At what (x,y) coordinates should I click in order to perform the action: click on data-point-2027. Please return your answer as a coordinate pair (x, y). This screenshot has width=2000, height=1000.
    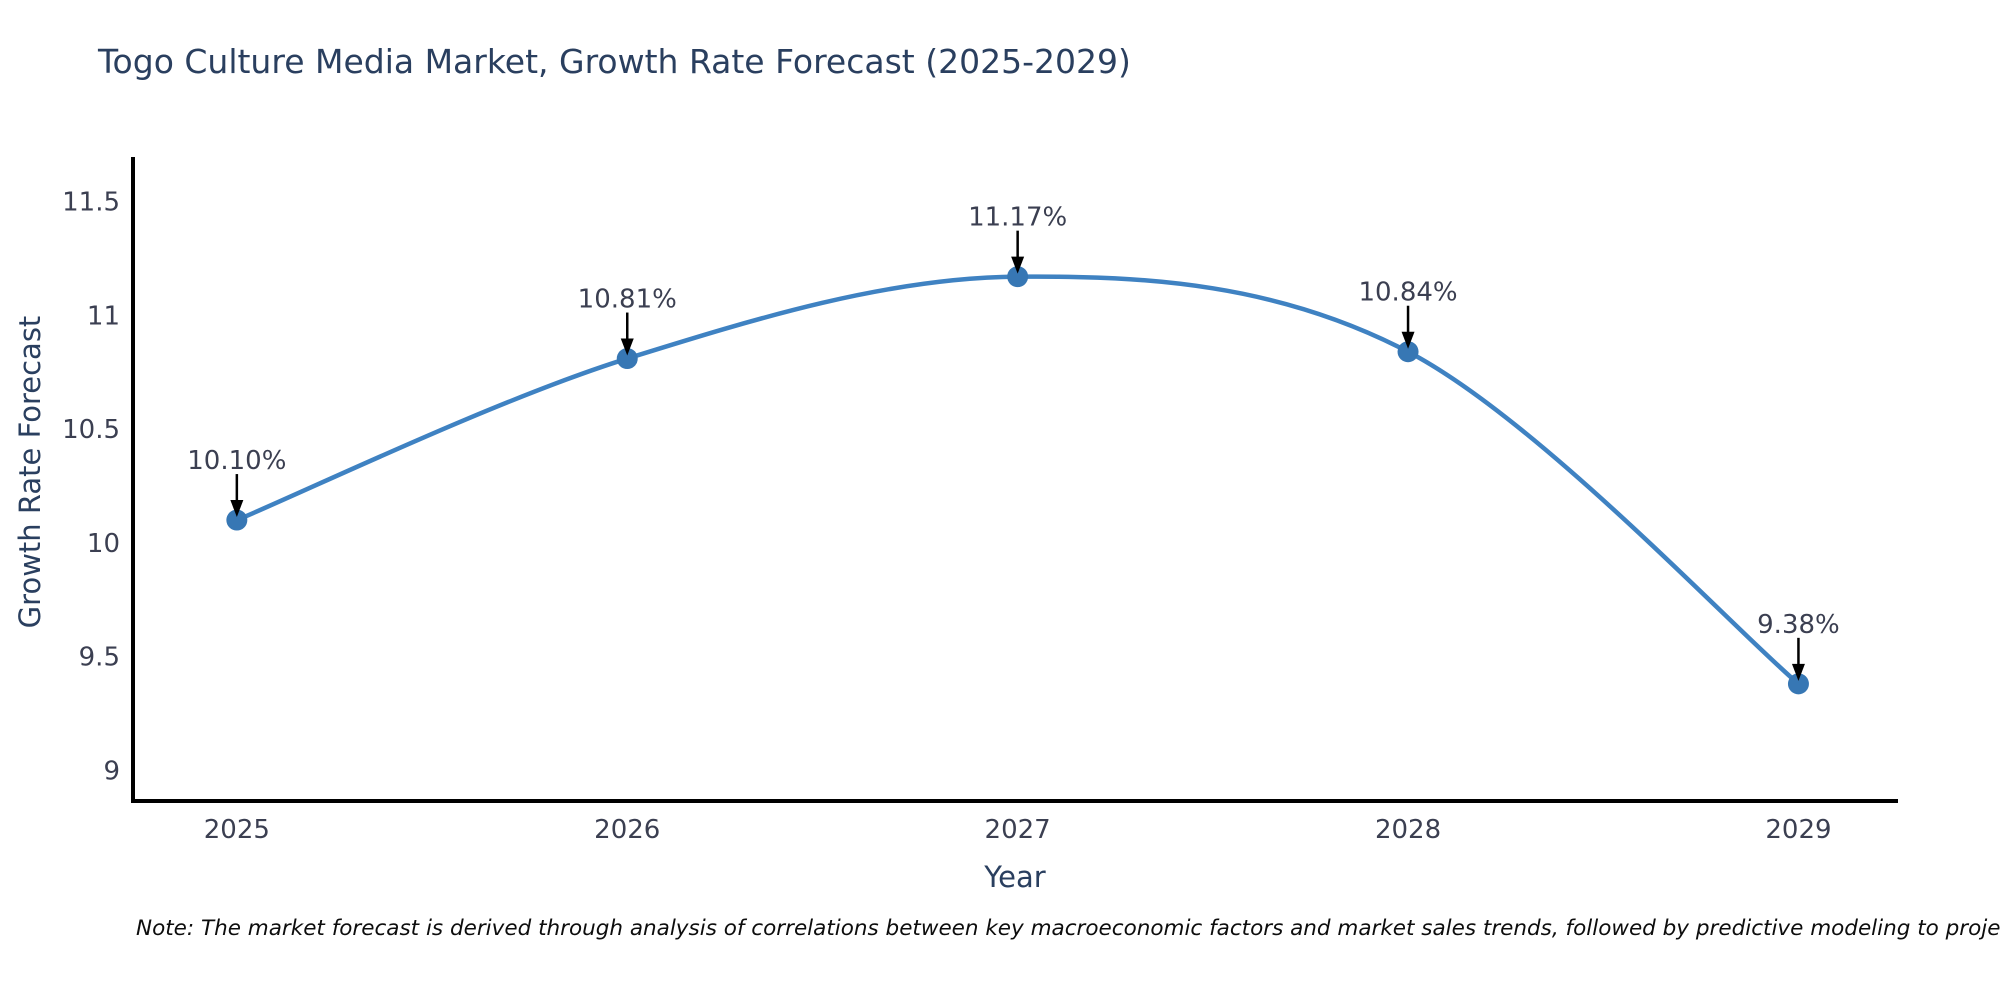
    Looking at the image, I should click on (1018, 277).